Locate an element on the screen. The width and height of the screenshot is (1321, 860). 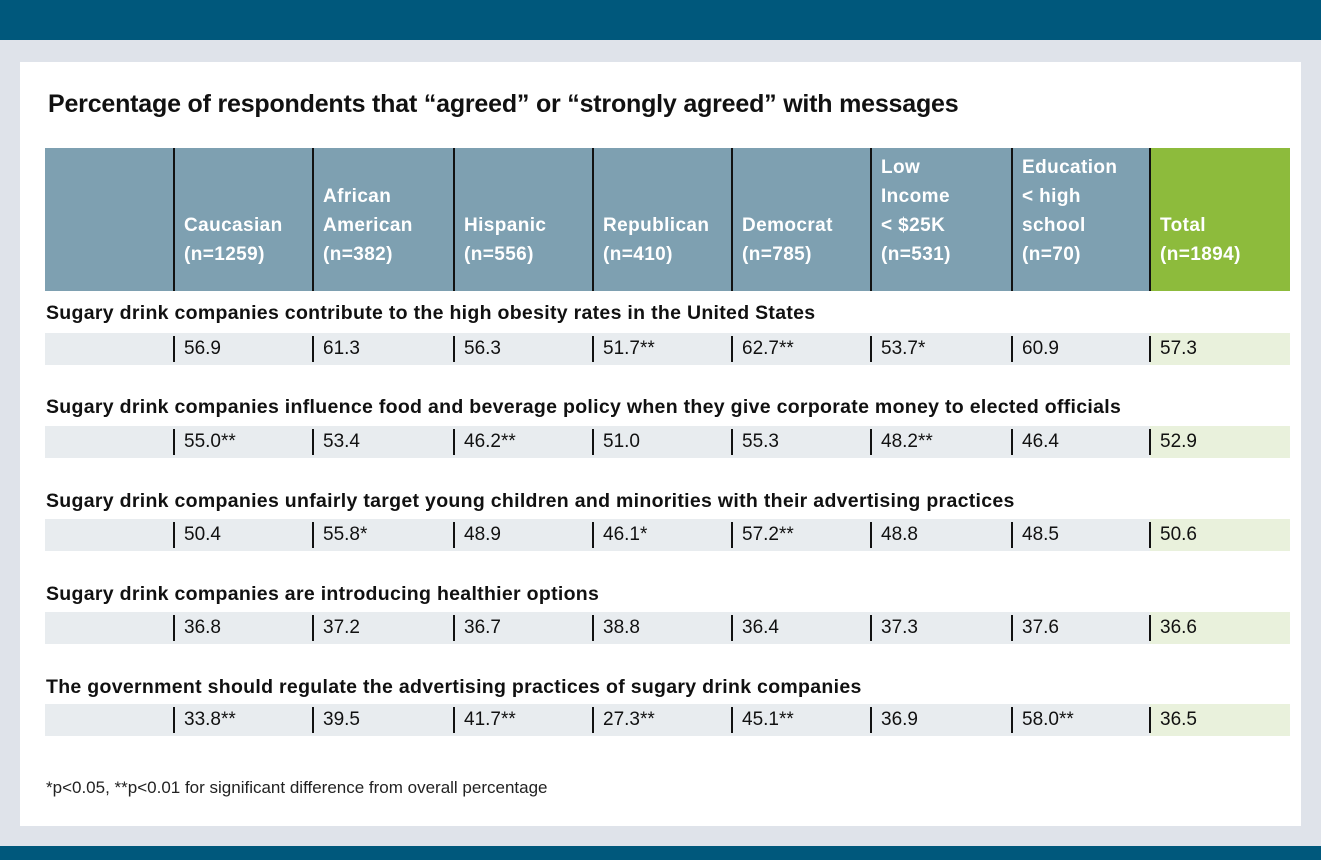
cell-value: 36.7 is located at coordinates (482, 627).